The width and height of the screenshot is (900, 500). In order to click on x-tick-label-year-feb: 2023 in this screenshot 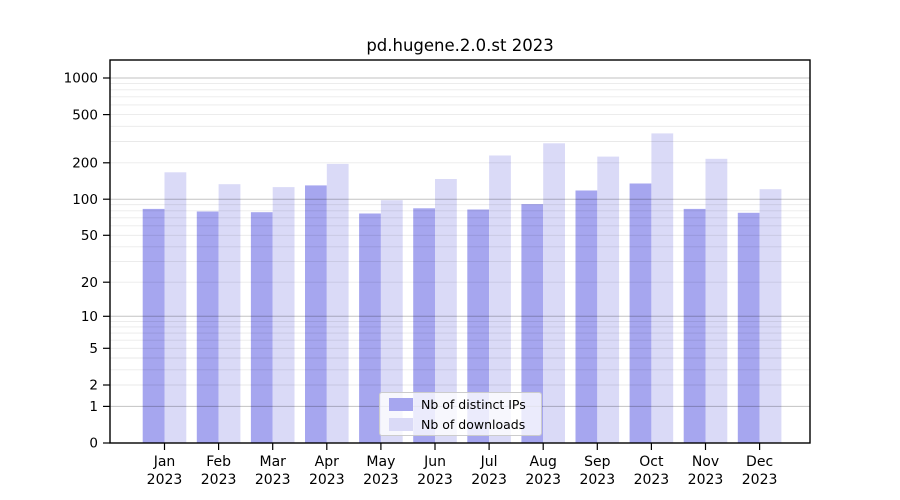, I will do `click(219, 480)`.